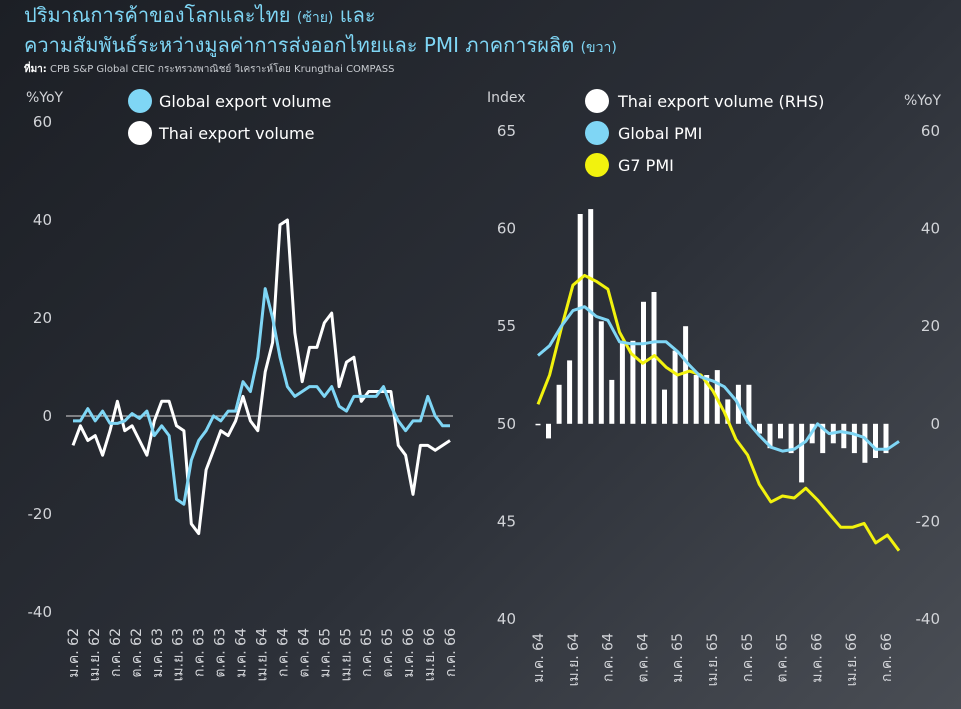  I want to click on right-legend-label: G7 PMI, so click(646, 165).